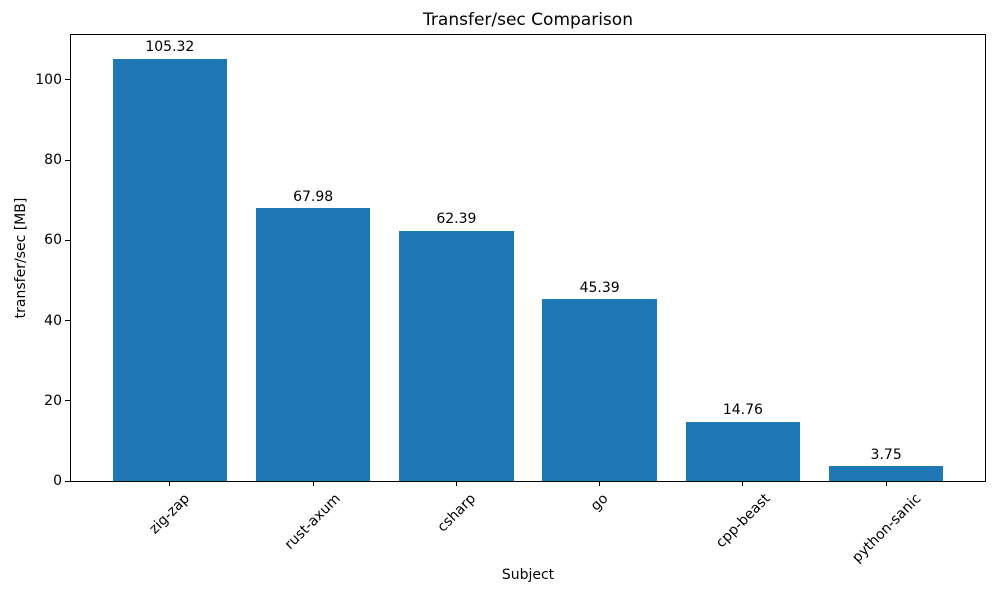 The height and width of the screenshot is (600, 1000). What do you see at coordinates (742, 410) in the screenshot?
I see `bar-value-label: 14.76` at bounding box center [742, 410].